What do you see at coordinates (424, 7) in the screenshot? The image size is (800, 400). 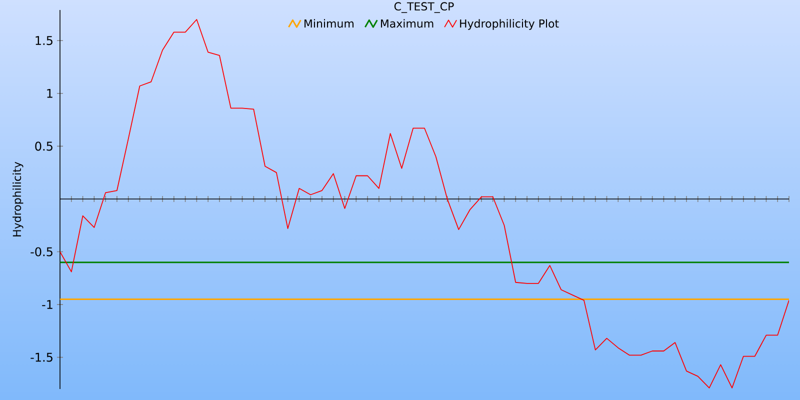 I see `chart-title: C_TEST_CP` at bounding box center [424, 7].